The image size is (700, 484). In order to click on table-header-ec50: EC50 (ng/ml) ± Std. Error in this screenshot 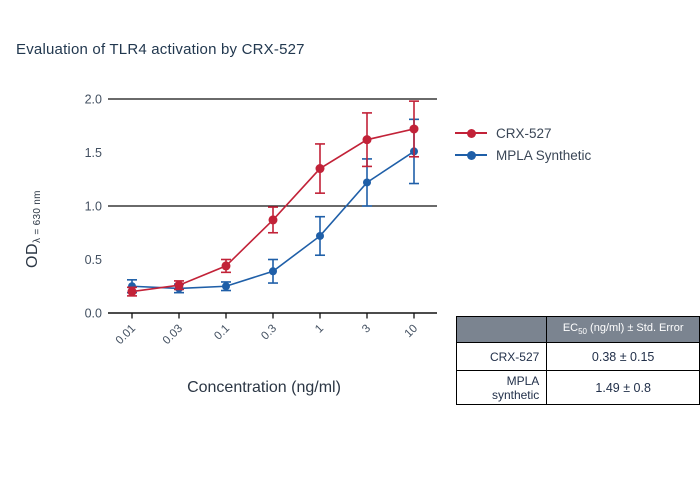, I will do `click(623, 329)`.